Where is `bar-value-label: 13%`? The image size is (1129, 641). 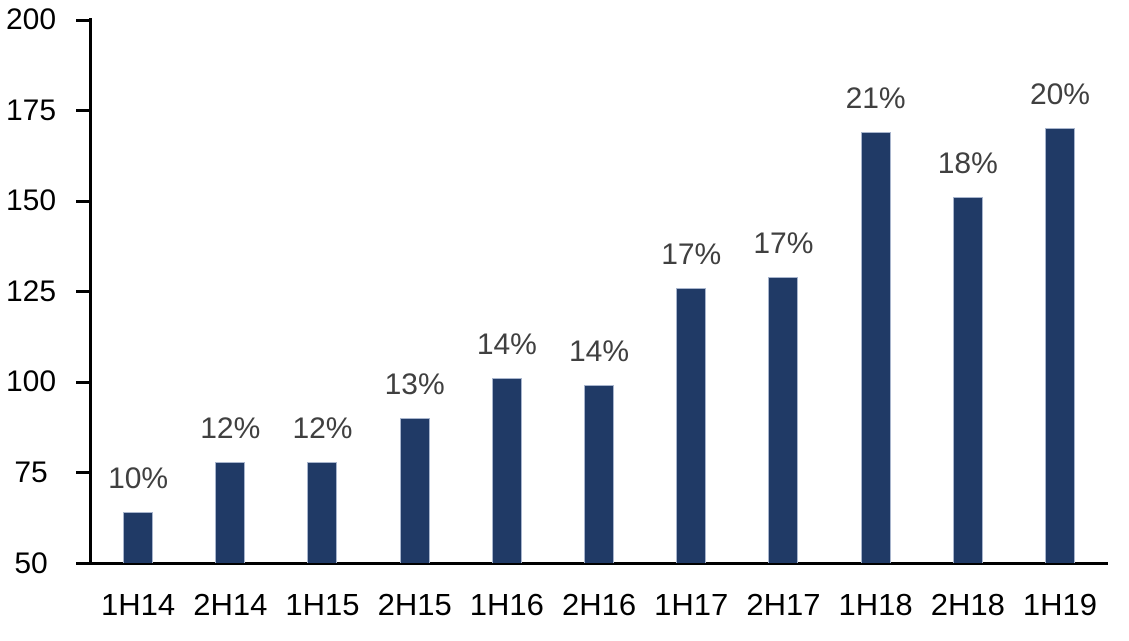 bar-value-label: 13% is located at coordinates (414, 384).